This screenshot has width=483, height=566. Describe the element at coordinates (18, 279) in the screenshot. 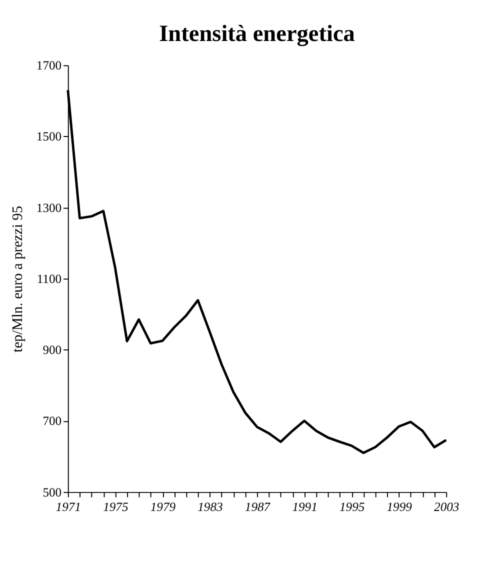

I see `y-axis-title: tep/Mln. euro a prezzi 95` at that location.